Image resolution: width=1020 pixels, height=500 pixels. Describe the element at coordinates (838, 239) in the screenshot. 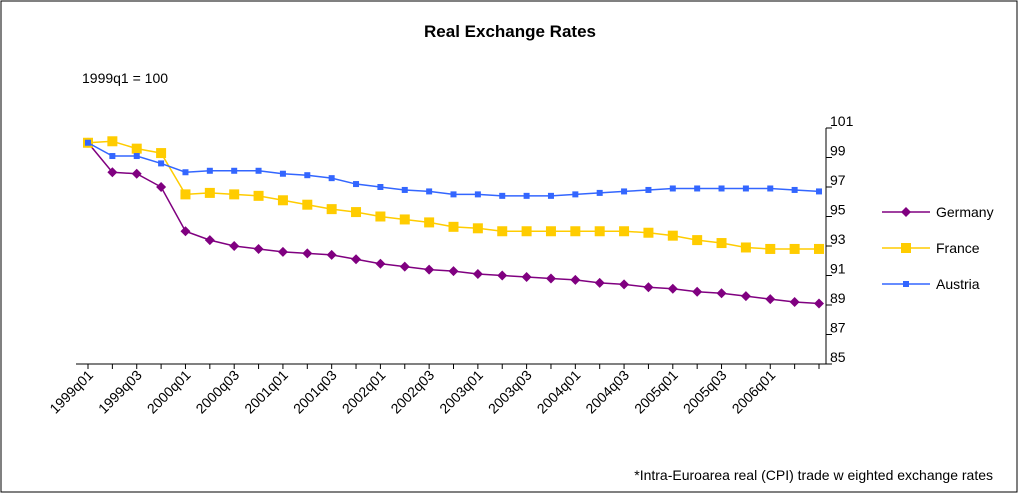

I see `y-tick-label: 93` at that location.